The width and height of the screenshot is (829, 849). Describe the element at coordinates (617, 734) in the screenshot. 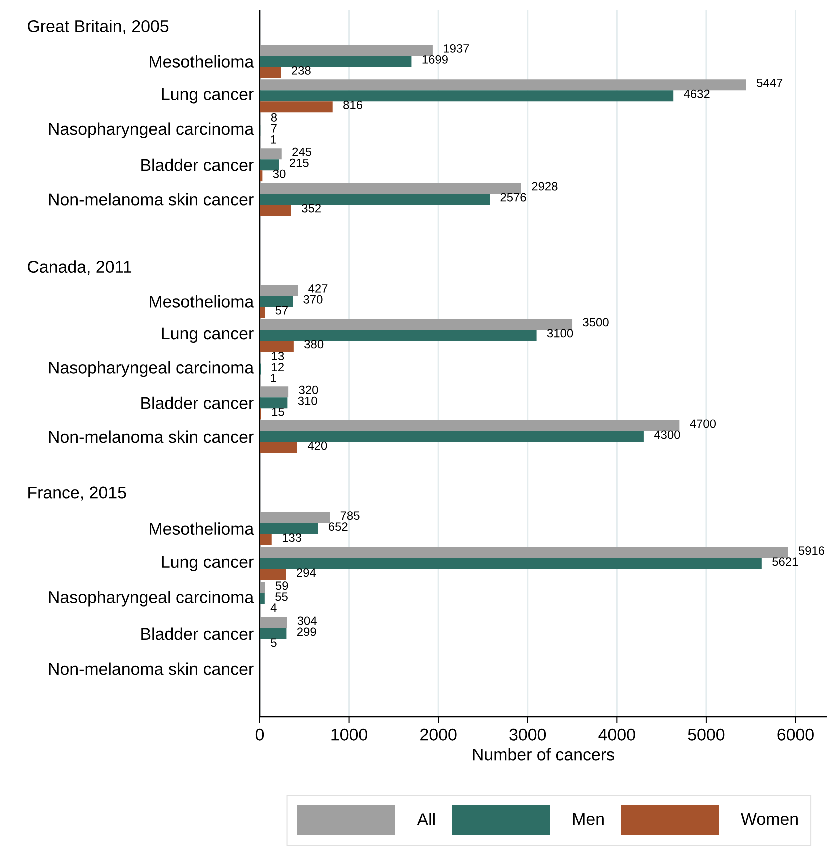

I see `x-tick-label: 4000` at that location.